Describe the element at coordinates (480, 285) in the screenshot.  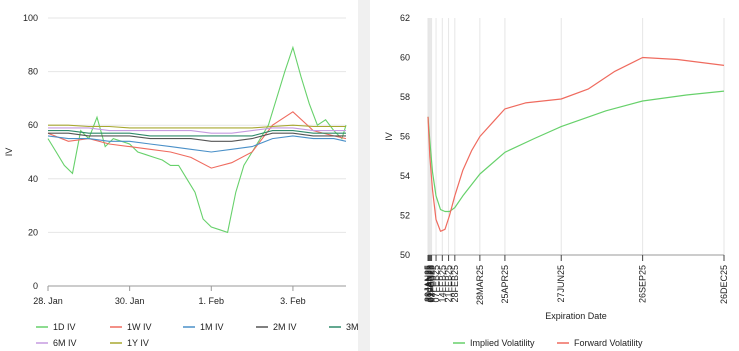
I see `x-tick-label: 28MAR25` at that location.